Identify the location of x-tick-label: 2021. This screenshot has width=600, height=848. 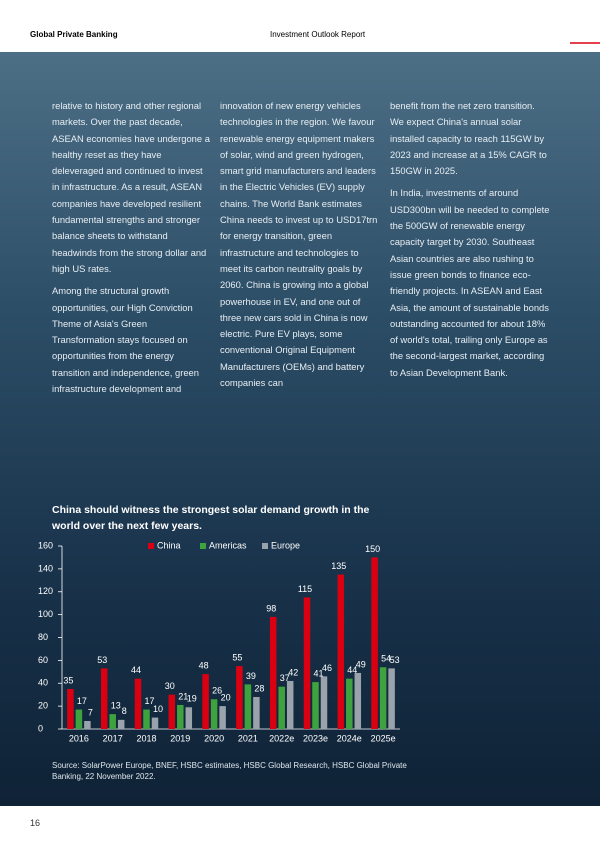
(248, 738).